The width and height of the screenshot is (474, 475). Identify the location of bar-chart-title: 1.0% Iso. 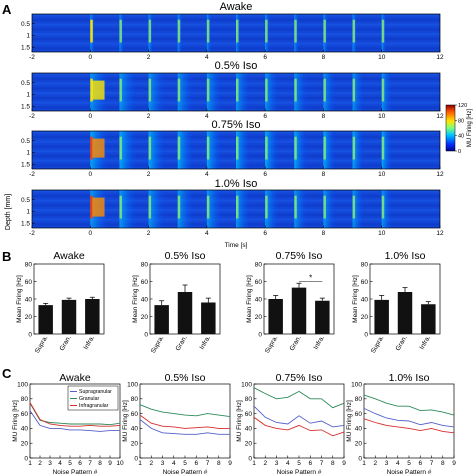
(405, 256).